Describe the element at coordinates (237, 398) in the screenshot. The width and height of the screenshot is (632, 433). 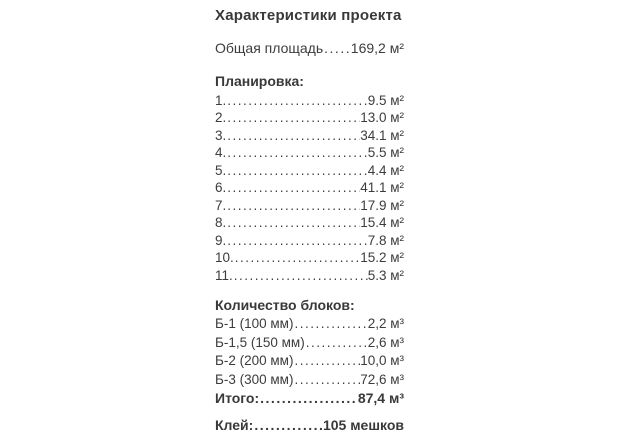
I see `blocks-total-label: Итого:` at that location.